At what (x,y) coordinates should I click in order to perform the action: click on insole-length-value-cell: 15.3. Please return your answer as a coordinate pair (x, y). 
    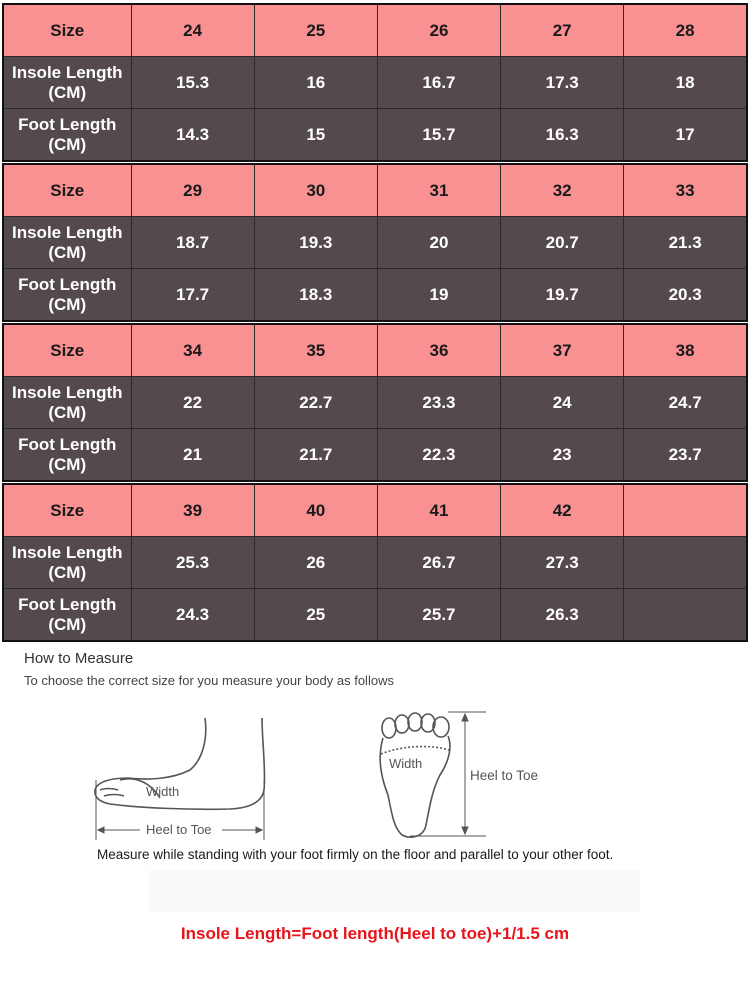
    Looking at the image, I should click on (192, 82).